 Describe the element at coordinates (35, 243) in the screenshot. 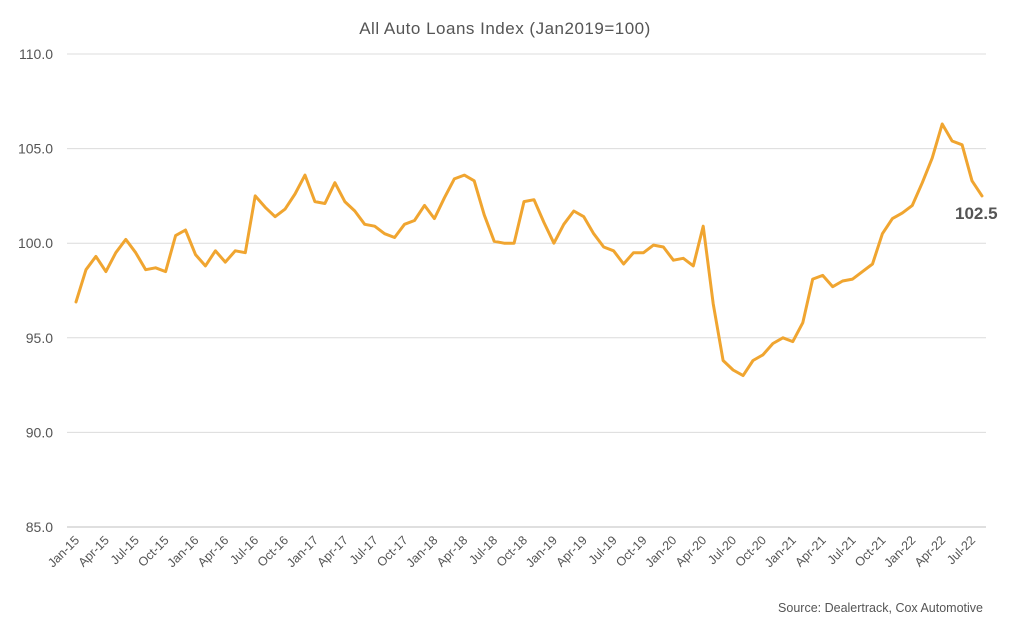

I see `y-tick-label: 100.0` at that location.